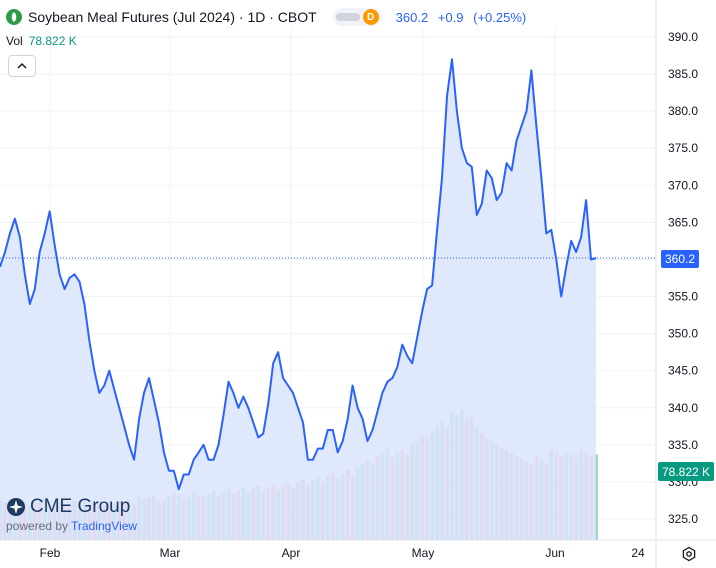  What do you see at coordinates (37, 526) in the screenshot?
I see `watermark-powered: powered by` at bounding box center [37, 526].